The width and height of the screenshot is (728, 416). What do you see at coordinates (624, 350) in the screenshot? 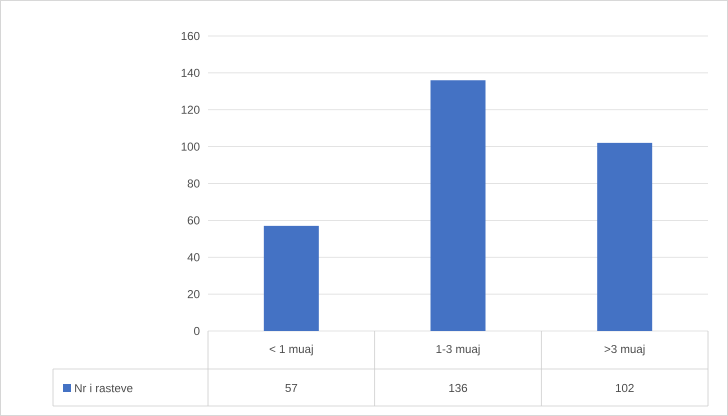
I see `x-tick-label: >3 muaj` at bounding box center [624, 350].